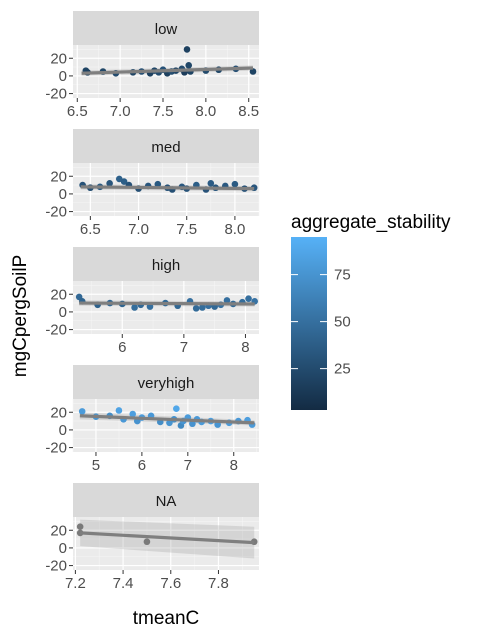 The width and height of the screenshot is (495, 637). What do you see at coordinates (152, 537) in the screenshot?
I see `facet-panel-na: NA 200-207.2 7.4 7.6 7.8` at bounding box center [152, 537].